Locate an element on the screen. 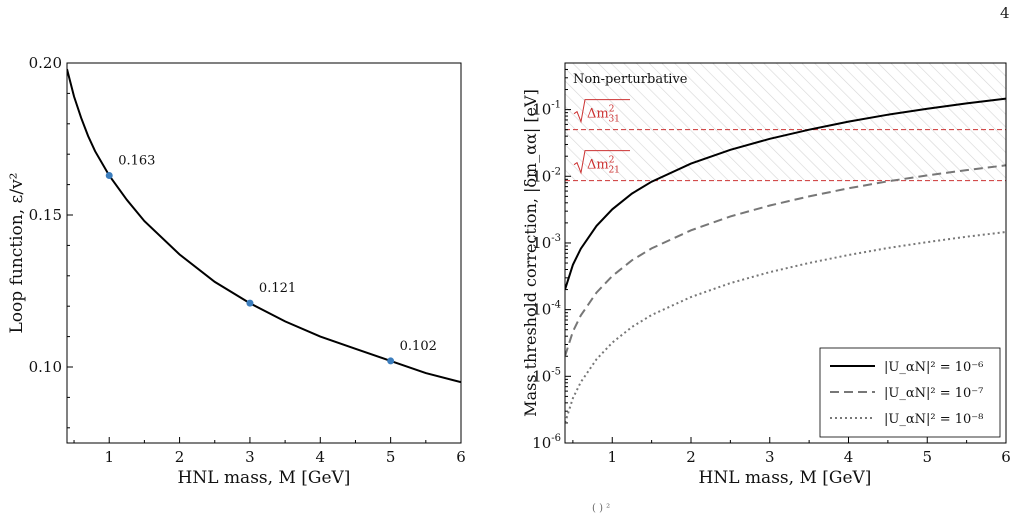 This screenshot has width=1023, height=525. right-x-tick-label: 3 is located at coordinates (770, 457).